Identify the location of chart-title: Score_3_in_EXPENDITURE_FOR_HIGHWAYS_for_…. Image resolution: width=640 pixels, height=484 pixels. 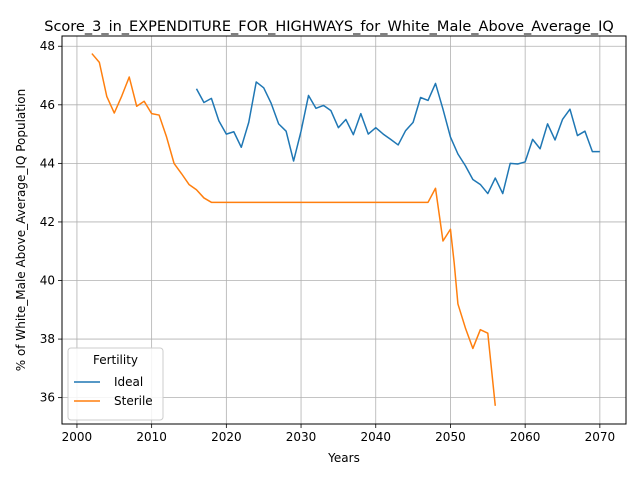
(329, 27).